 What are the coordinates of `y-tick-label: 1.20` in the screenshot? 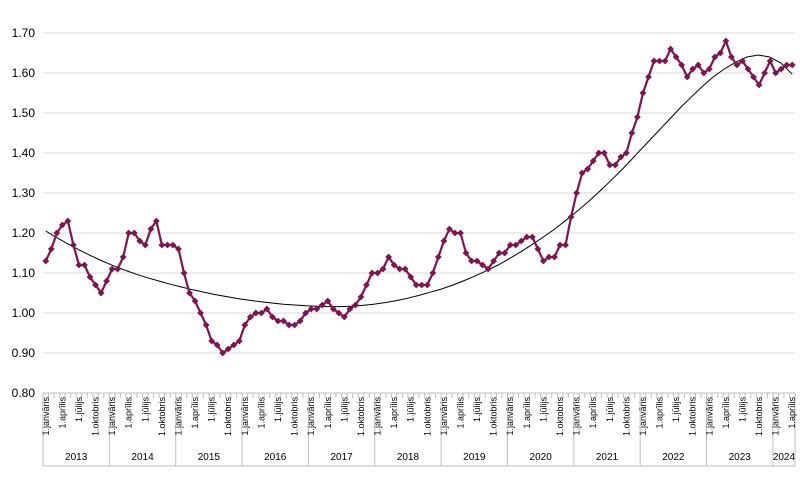 It's located at (24, 233).